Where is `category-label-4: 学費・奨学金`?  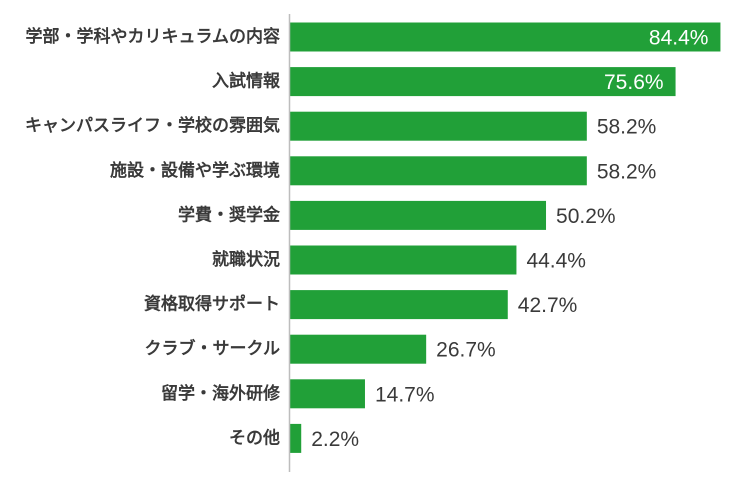 category-label-4: 学費・奨学金 is located at coordinates (229, 214).